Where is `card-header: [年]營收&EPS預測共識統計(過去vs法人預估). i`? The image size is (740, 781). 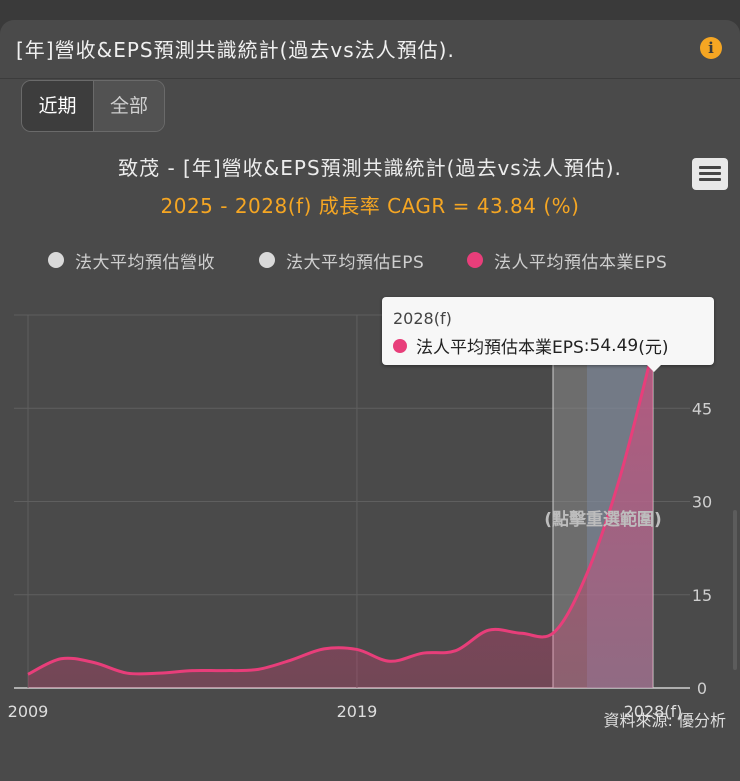
card-header: [年]營收&EPS預測共識統計(過去vs法人預估). i is located at coordinates (370, 49).